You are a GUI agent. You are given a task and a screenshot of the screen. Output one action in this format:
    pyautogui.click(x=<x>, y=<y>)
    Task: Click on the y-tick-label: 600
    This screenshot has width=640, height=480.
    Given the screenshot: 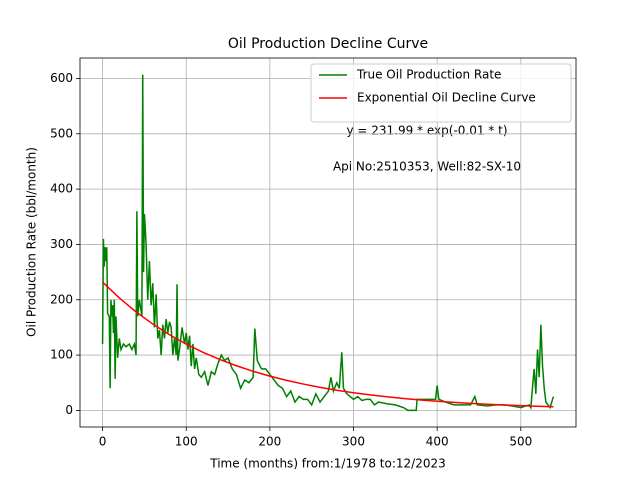 What is the action you would take?
    pyautogui.click(x=61, y=78)
    